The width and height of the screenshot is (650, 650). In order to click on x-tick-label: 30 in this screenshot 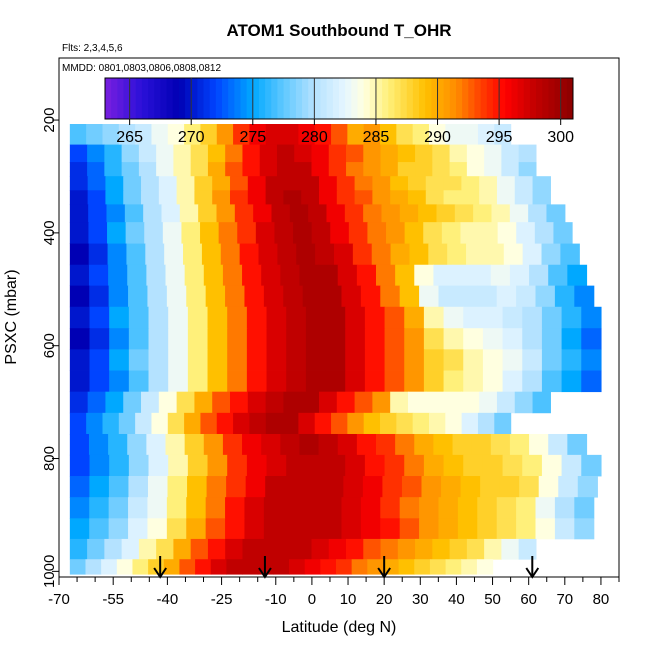, I will do `click(420, 599)`.